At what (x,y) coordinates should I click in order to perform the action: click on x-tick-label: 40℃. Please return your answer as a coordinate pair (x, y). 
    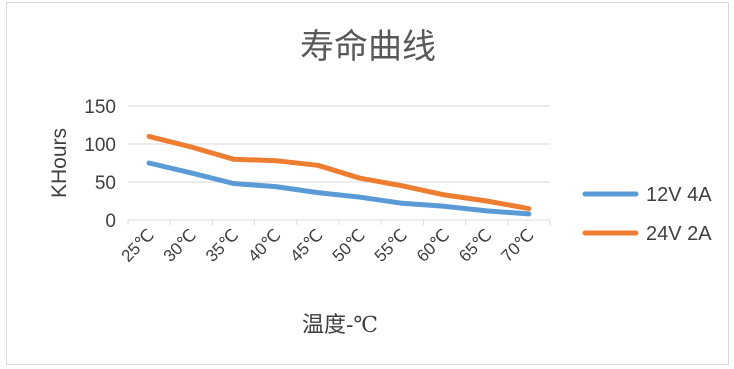
    Looking at the image, I should click on (264, 245).